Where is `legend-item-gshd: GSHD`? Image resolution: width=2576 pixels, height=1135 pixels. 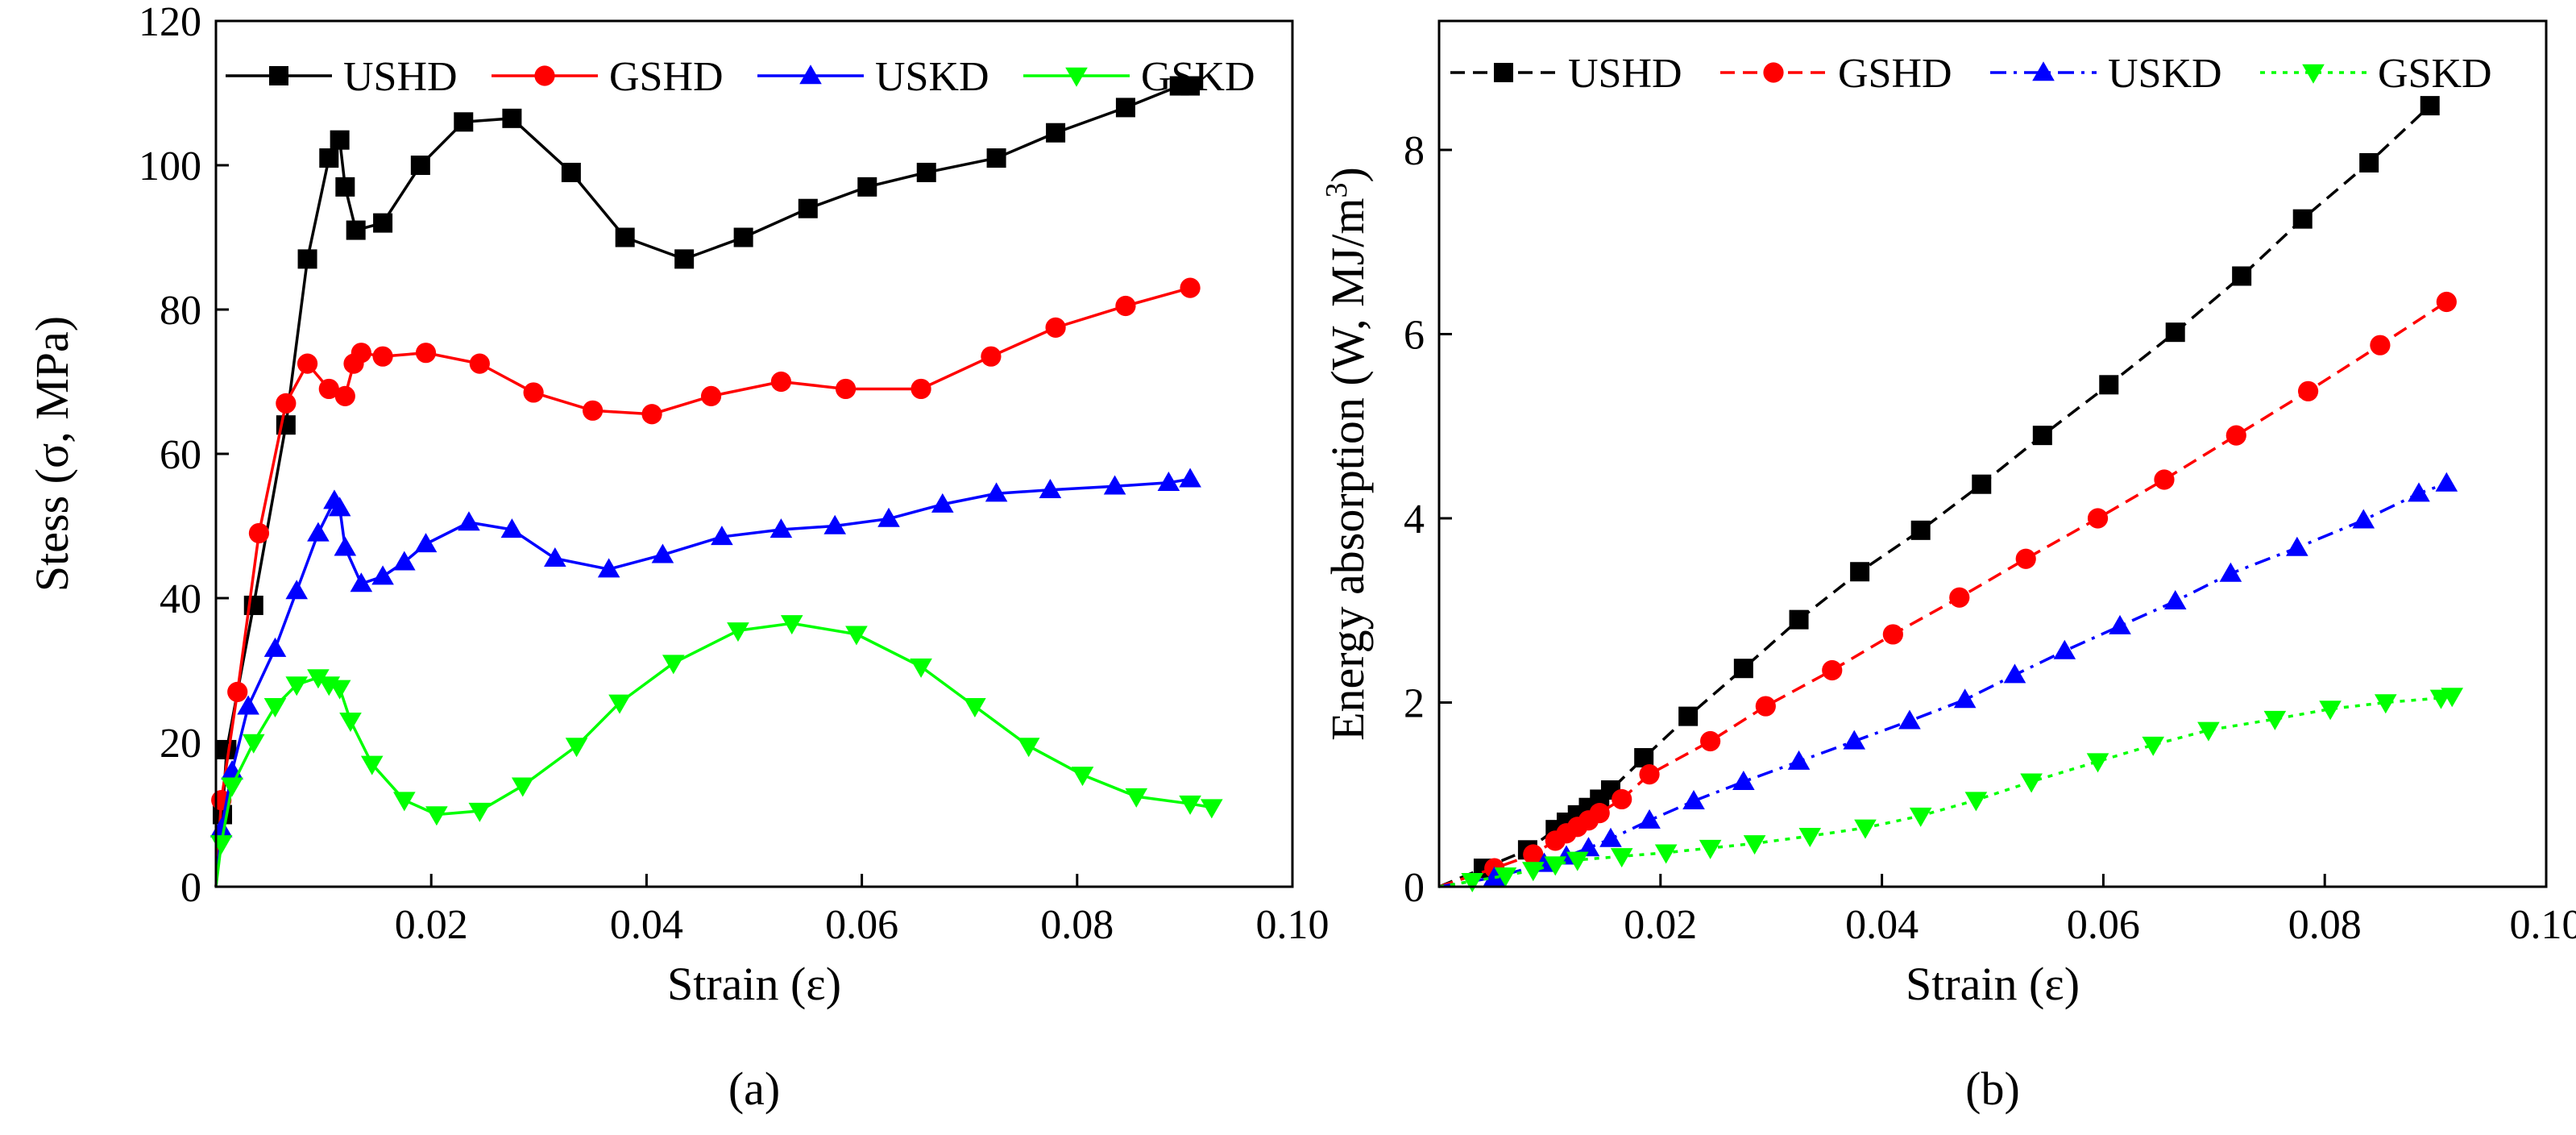 legend-item-gshd: GSHD is located at coordinates (1836, 74).